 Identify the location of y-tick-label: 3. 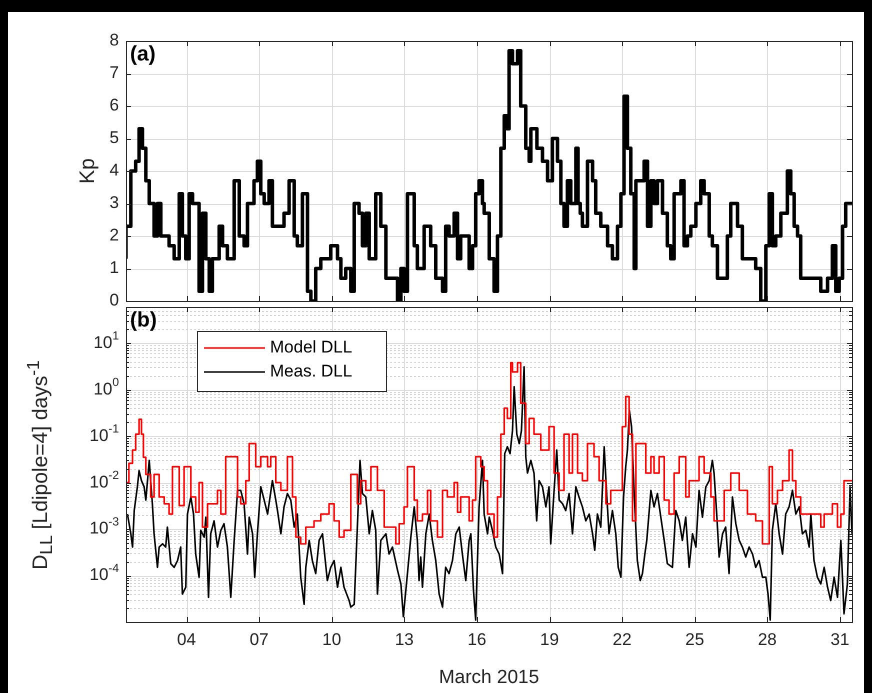
(115, 202).